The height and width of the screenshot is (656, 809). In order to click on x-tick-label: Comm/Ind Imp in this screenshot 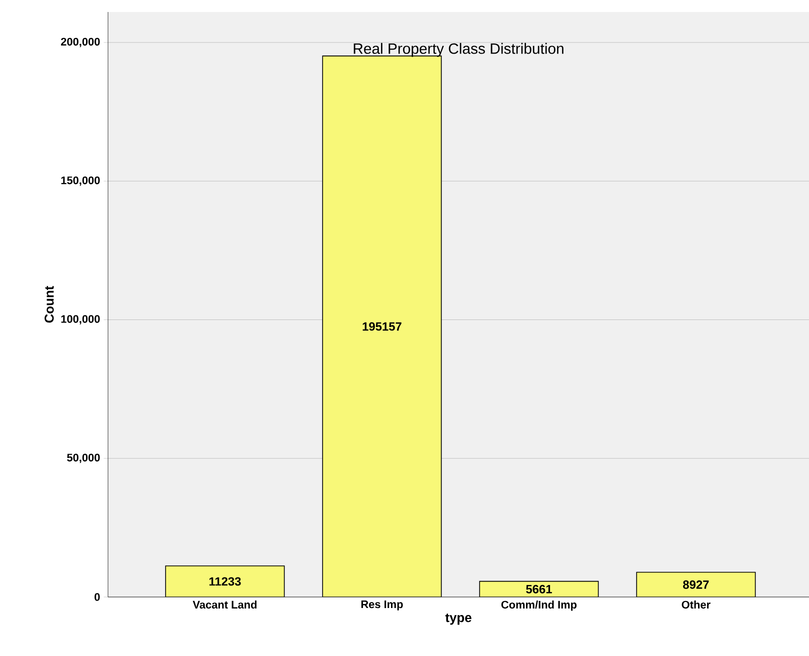, I will do `click(539, 605)`.